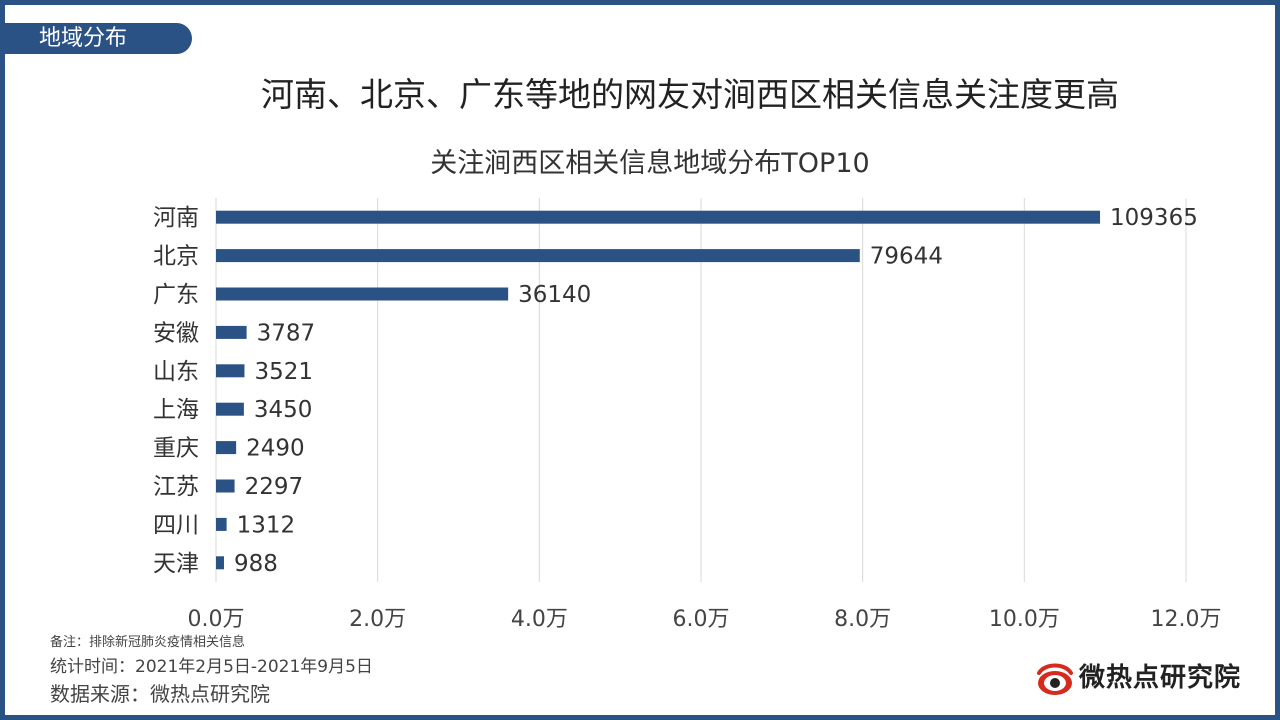  Describe the element at coordinates (1024, 619) in the screenshot. I see `x-tick-label: 10.0万` at that location.